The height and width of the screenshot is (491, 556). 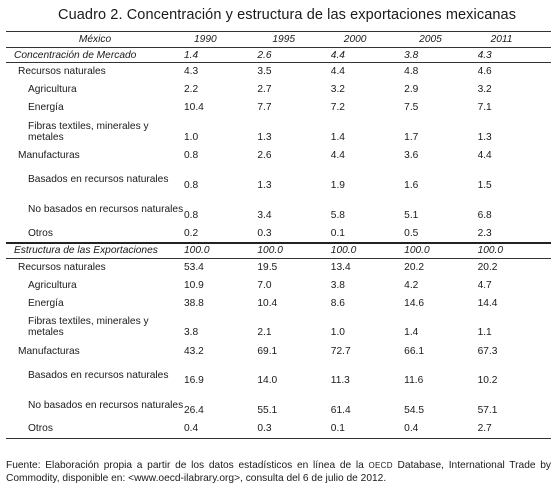 I want to click on cell-value: 16.9, so click(x=194, y=380).